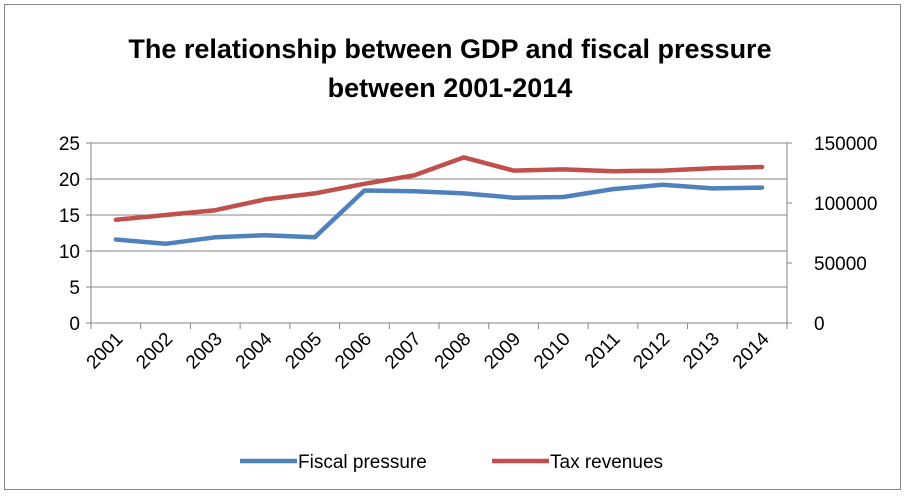 This screenshot has width=906, height=496. I want to click on y-left-tick-label: 10, so click(69, 252).